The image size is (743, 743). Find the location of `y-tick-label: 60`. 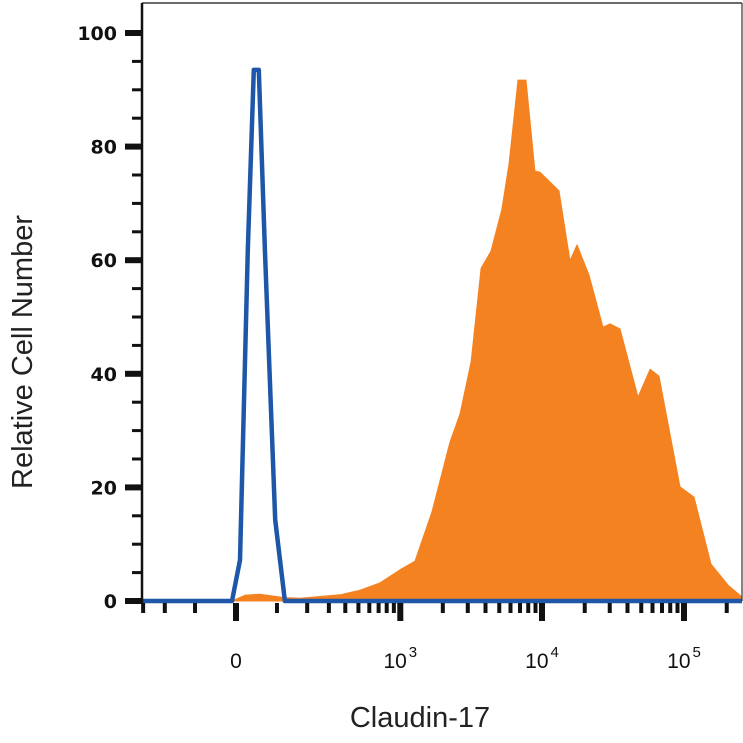

y-tick-label: 60 is located at coordinates (104, 261).